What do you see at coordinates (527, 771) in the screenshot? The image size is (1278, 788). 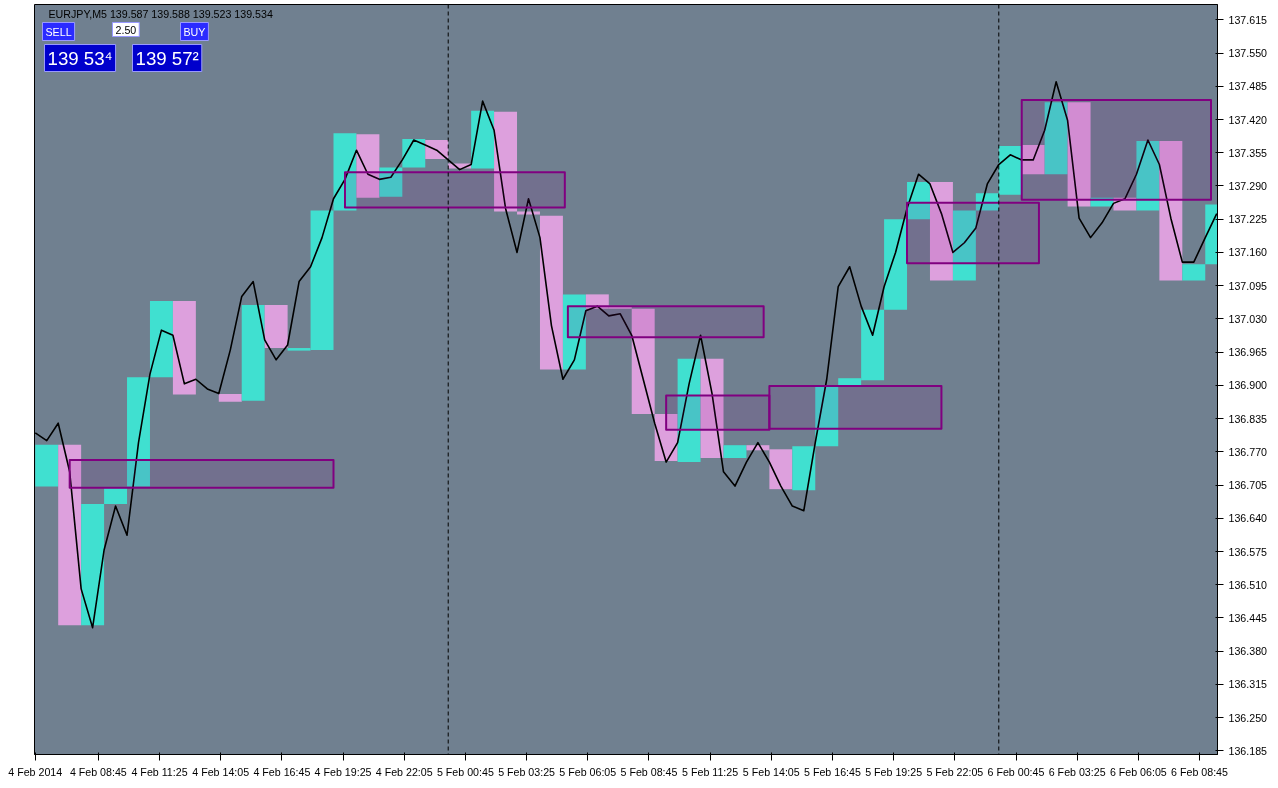 I see `x-tick-label: 5 Feb 03:25` at bounding box center [527, 771].